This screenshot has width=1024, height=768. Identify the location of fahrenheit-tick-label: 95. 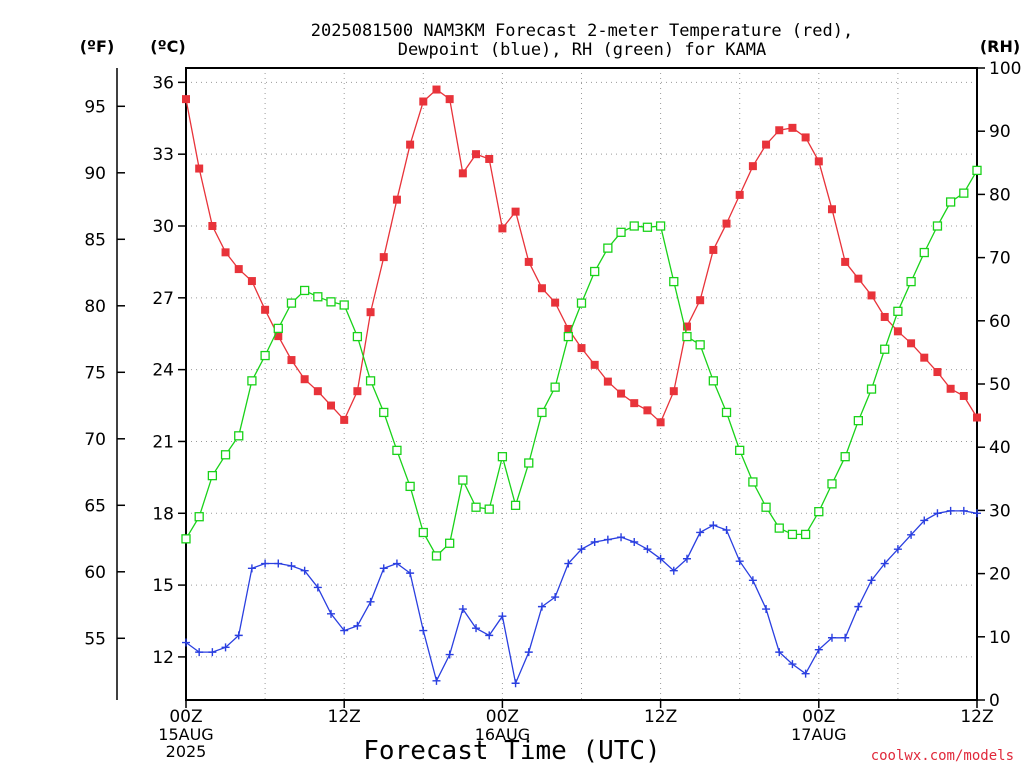
(95, 107).